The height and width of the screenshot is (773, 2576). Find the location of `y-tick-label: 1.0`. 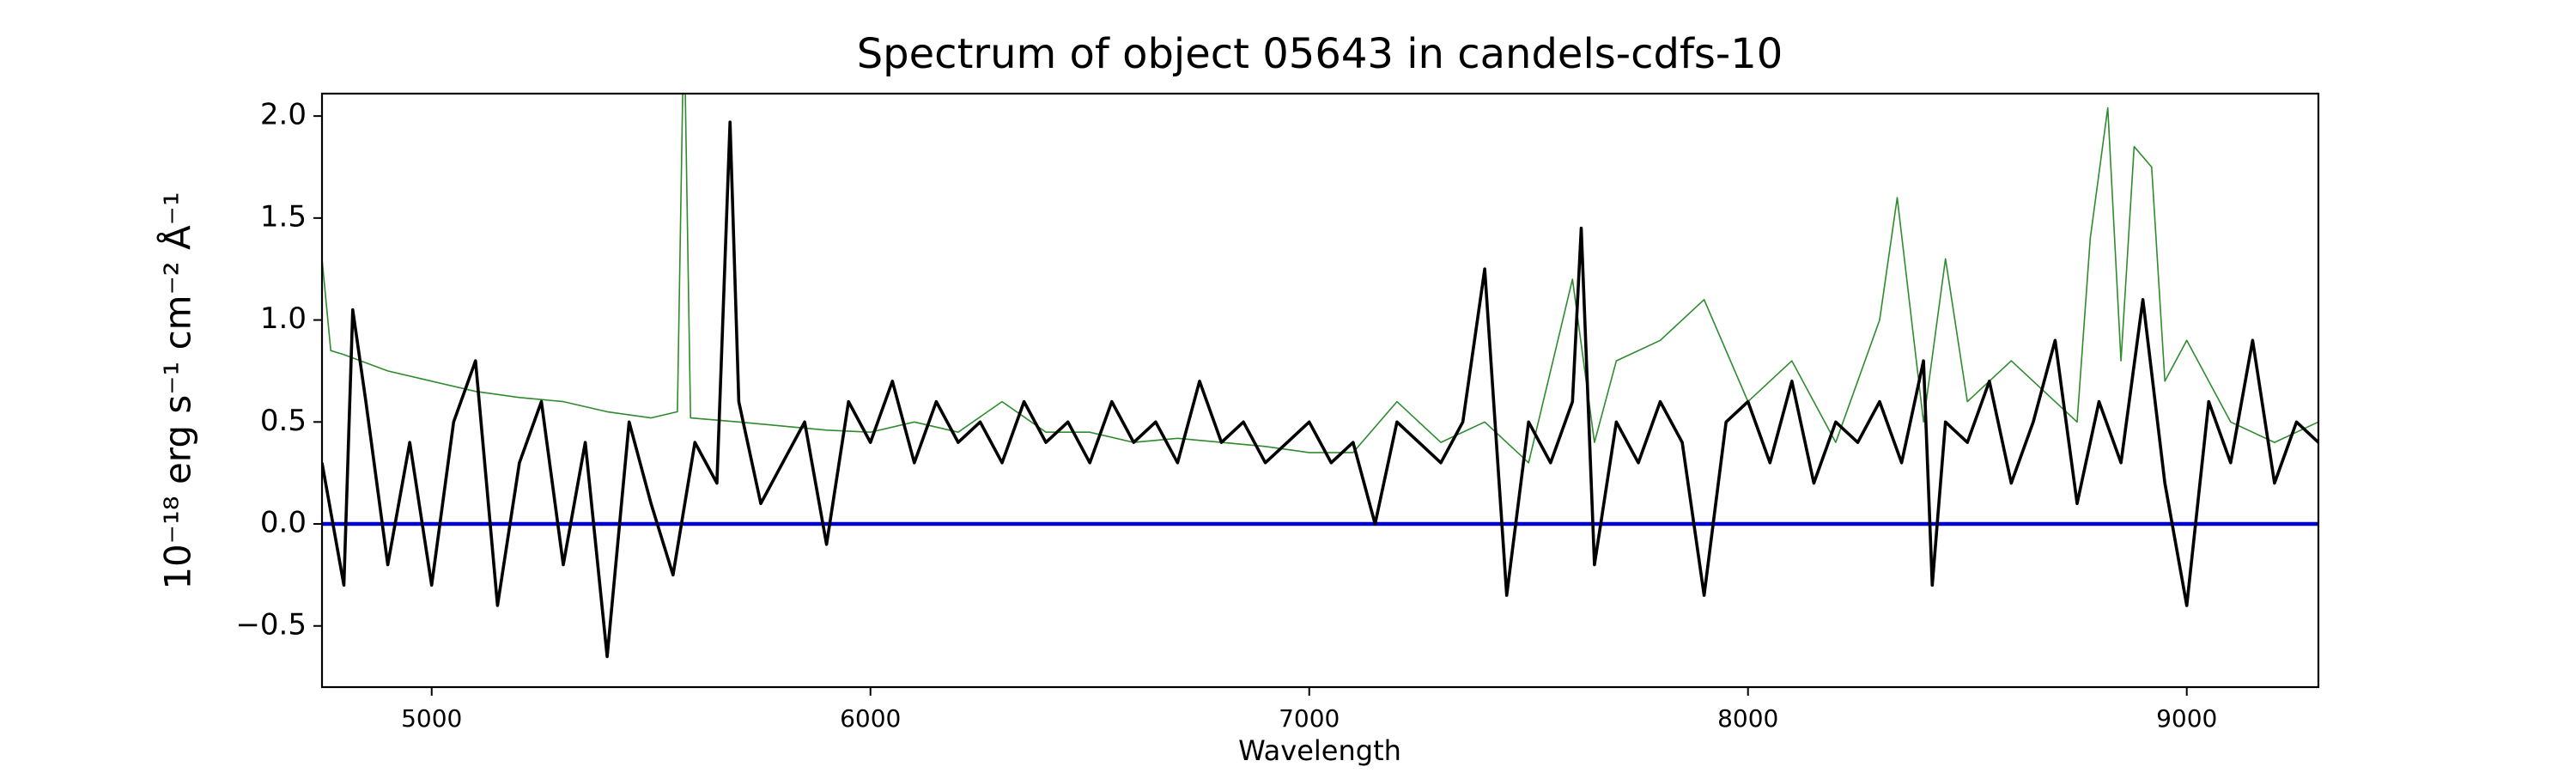

y-tick-label: 1.0 is located at coordinates (283, 318).